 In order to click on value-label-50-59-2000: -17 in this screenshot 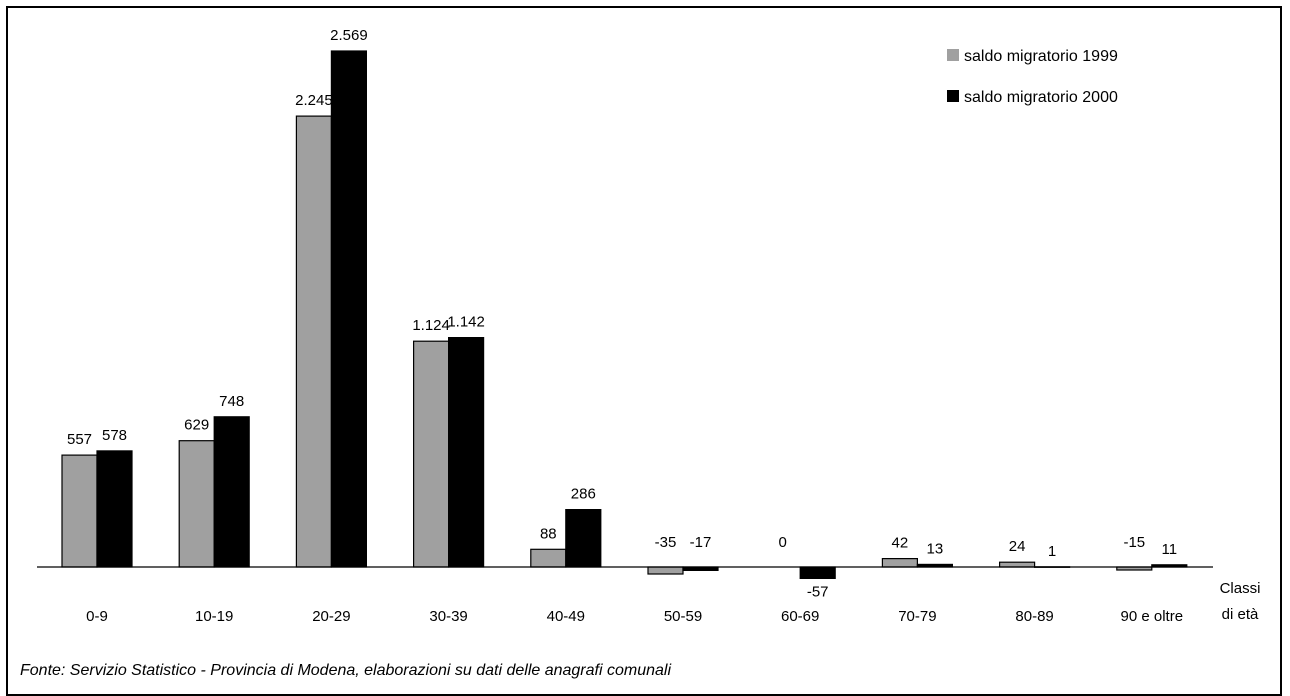, I will do `click(701, 542)`.